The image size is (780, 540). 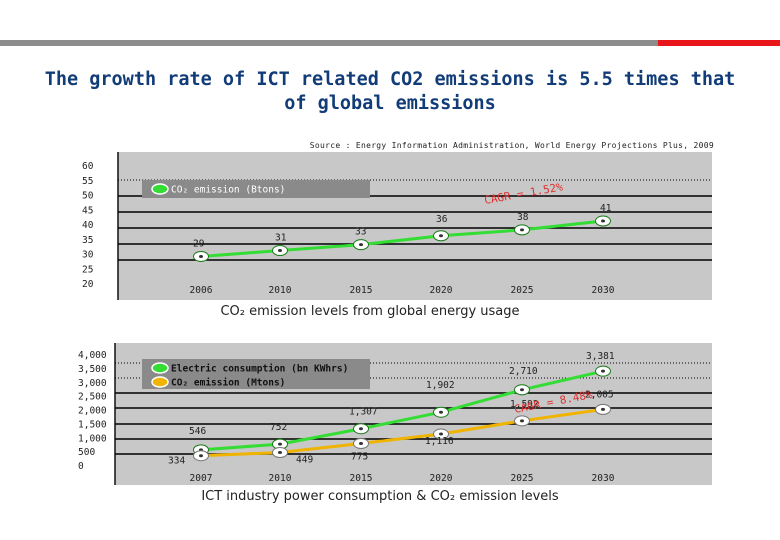 I want to click on chart2-series-1-data-label-3: 1,116, so click(x=439, y=441).